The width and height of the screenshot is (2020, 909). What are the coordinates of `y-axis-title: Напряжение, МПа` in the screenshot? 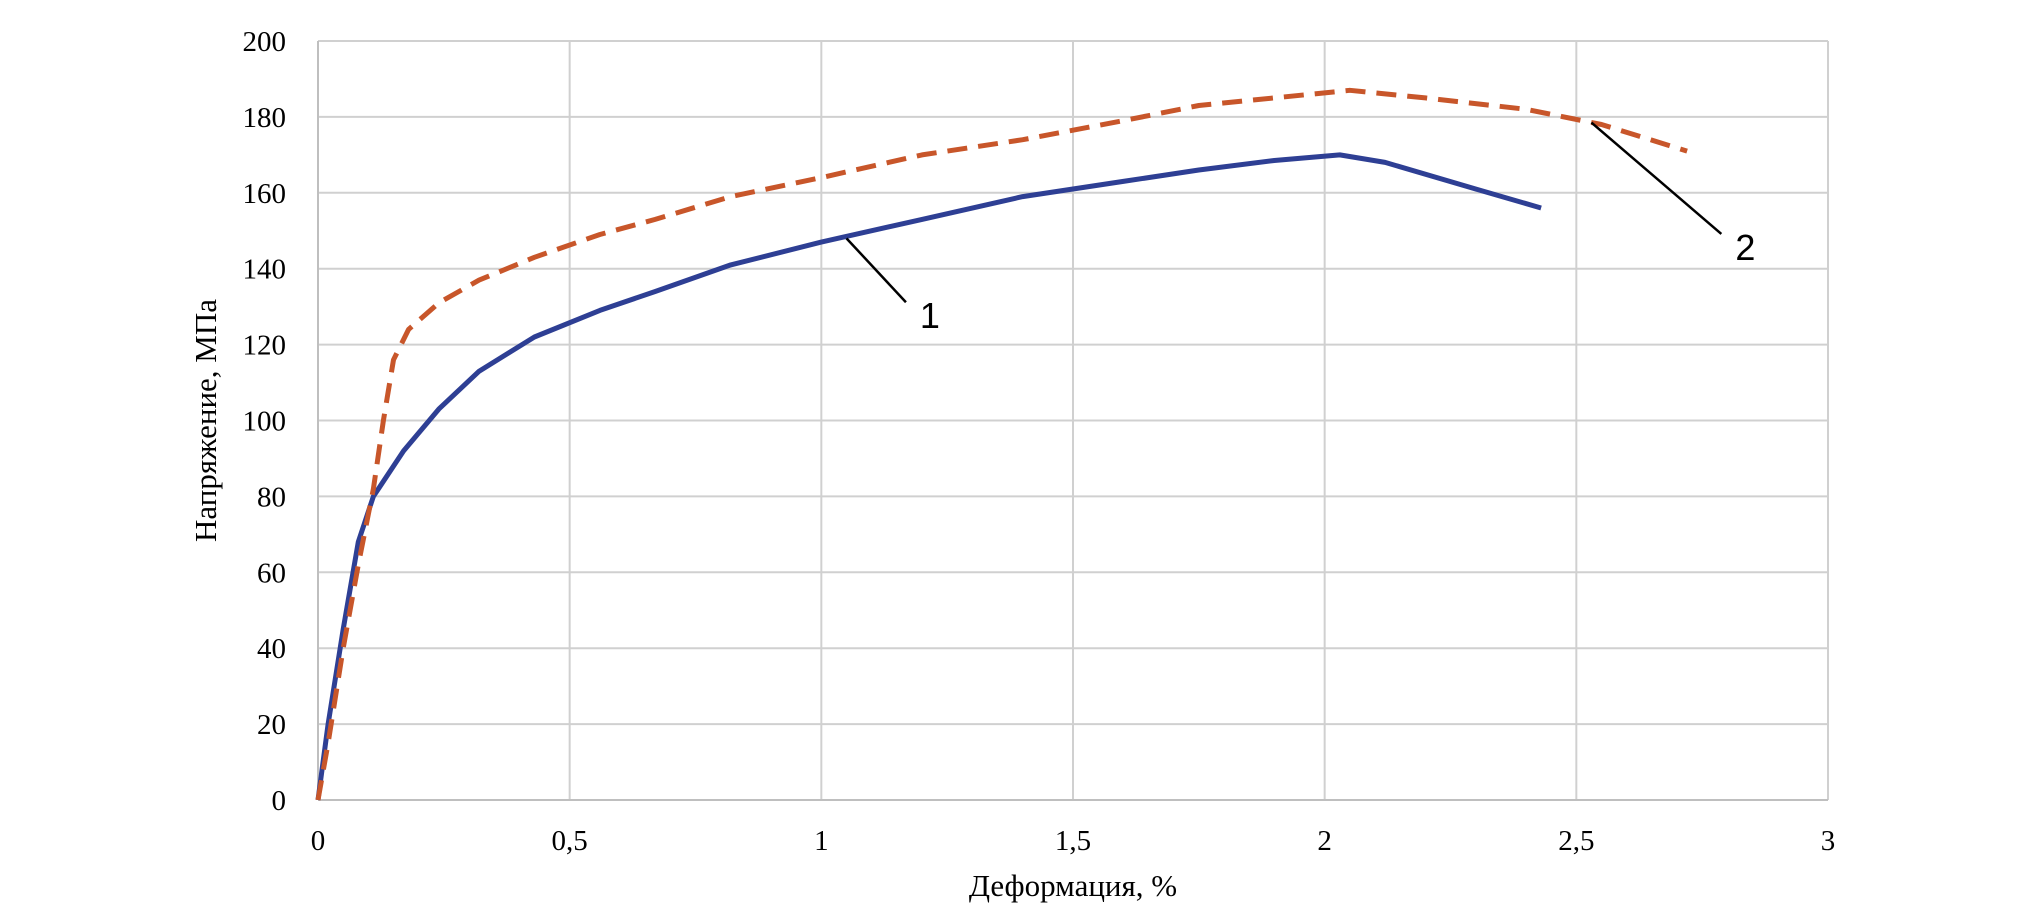 It's located at (205, 420).